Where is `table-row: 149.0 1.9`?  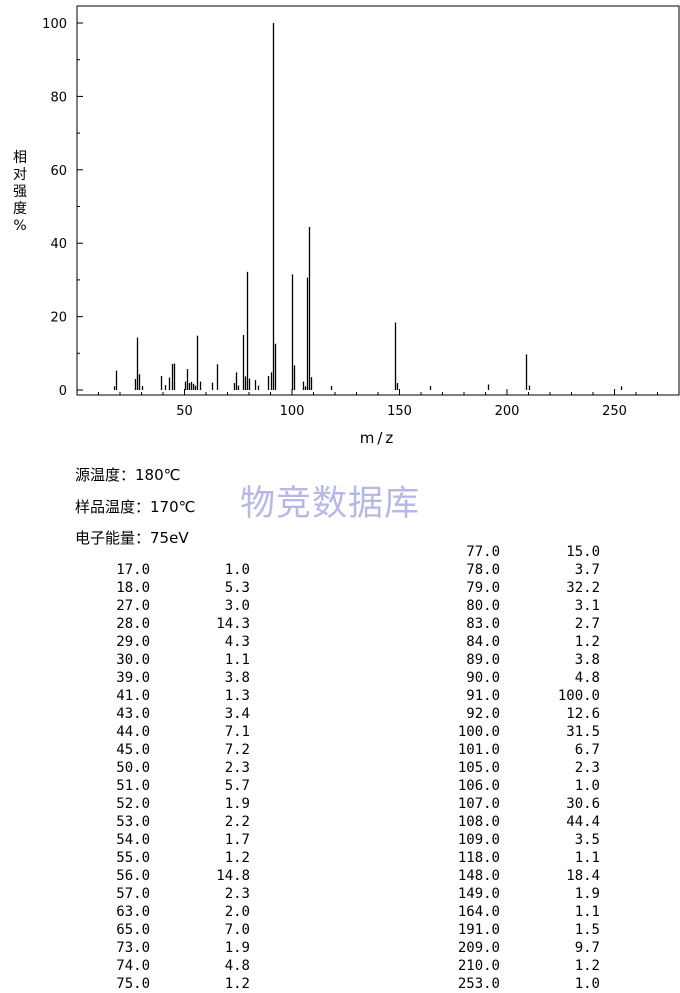
table-row: 149.0 1.9 is located at coordinates (520, 894).